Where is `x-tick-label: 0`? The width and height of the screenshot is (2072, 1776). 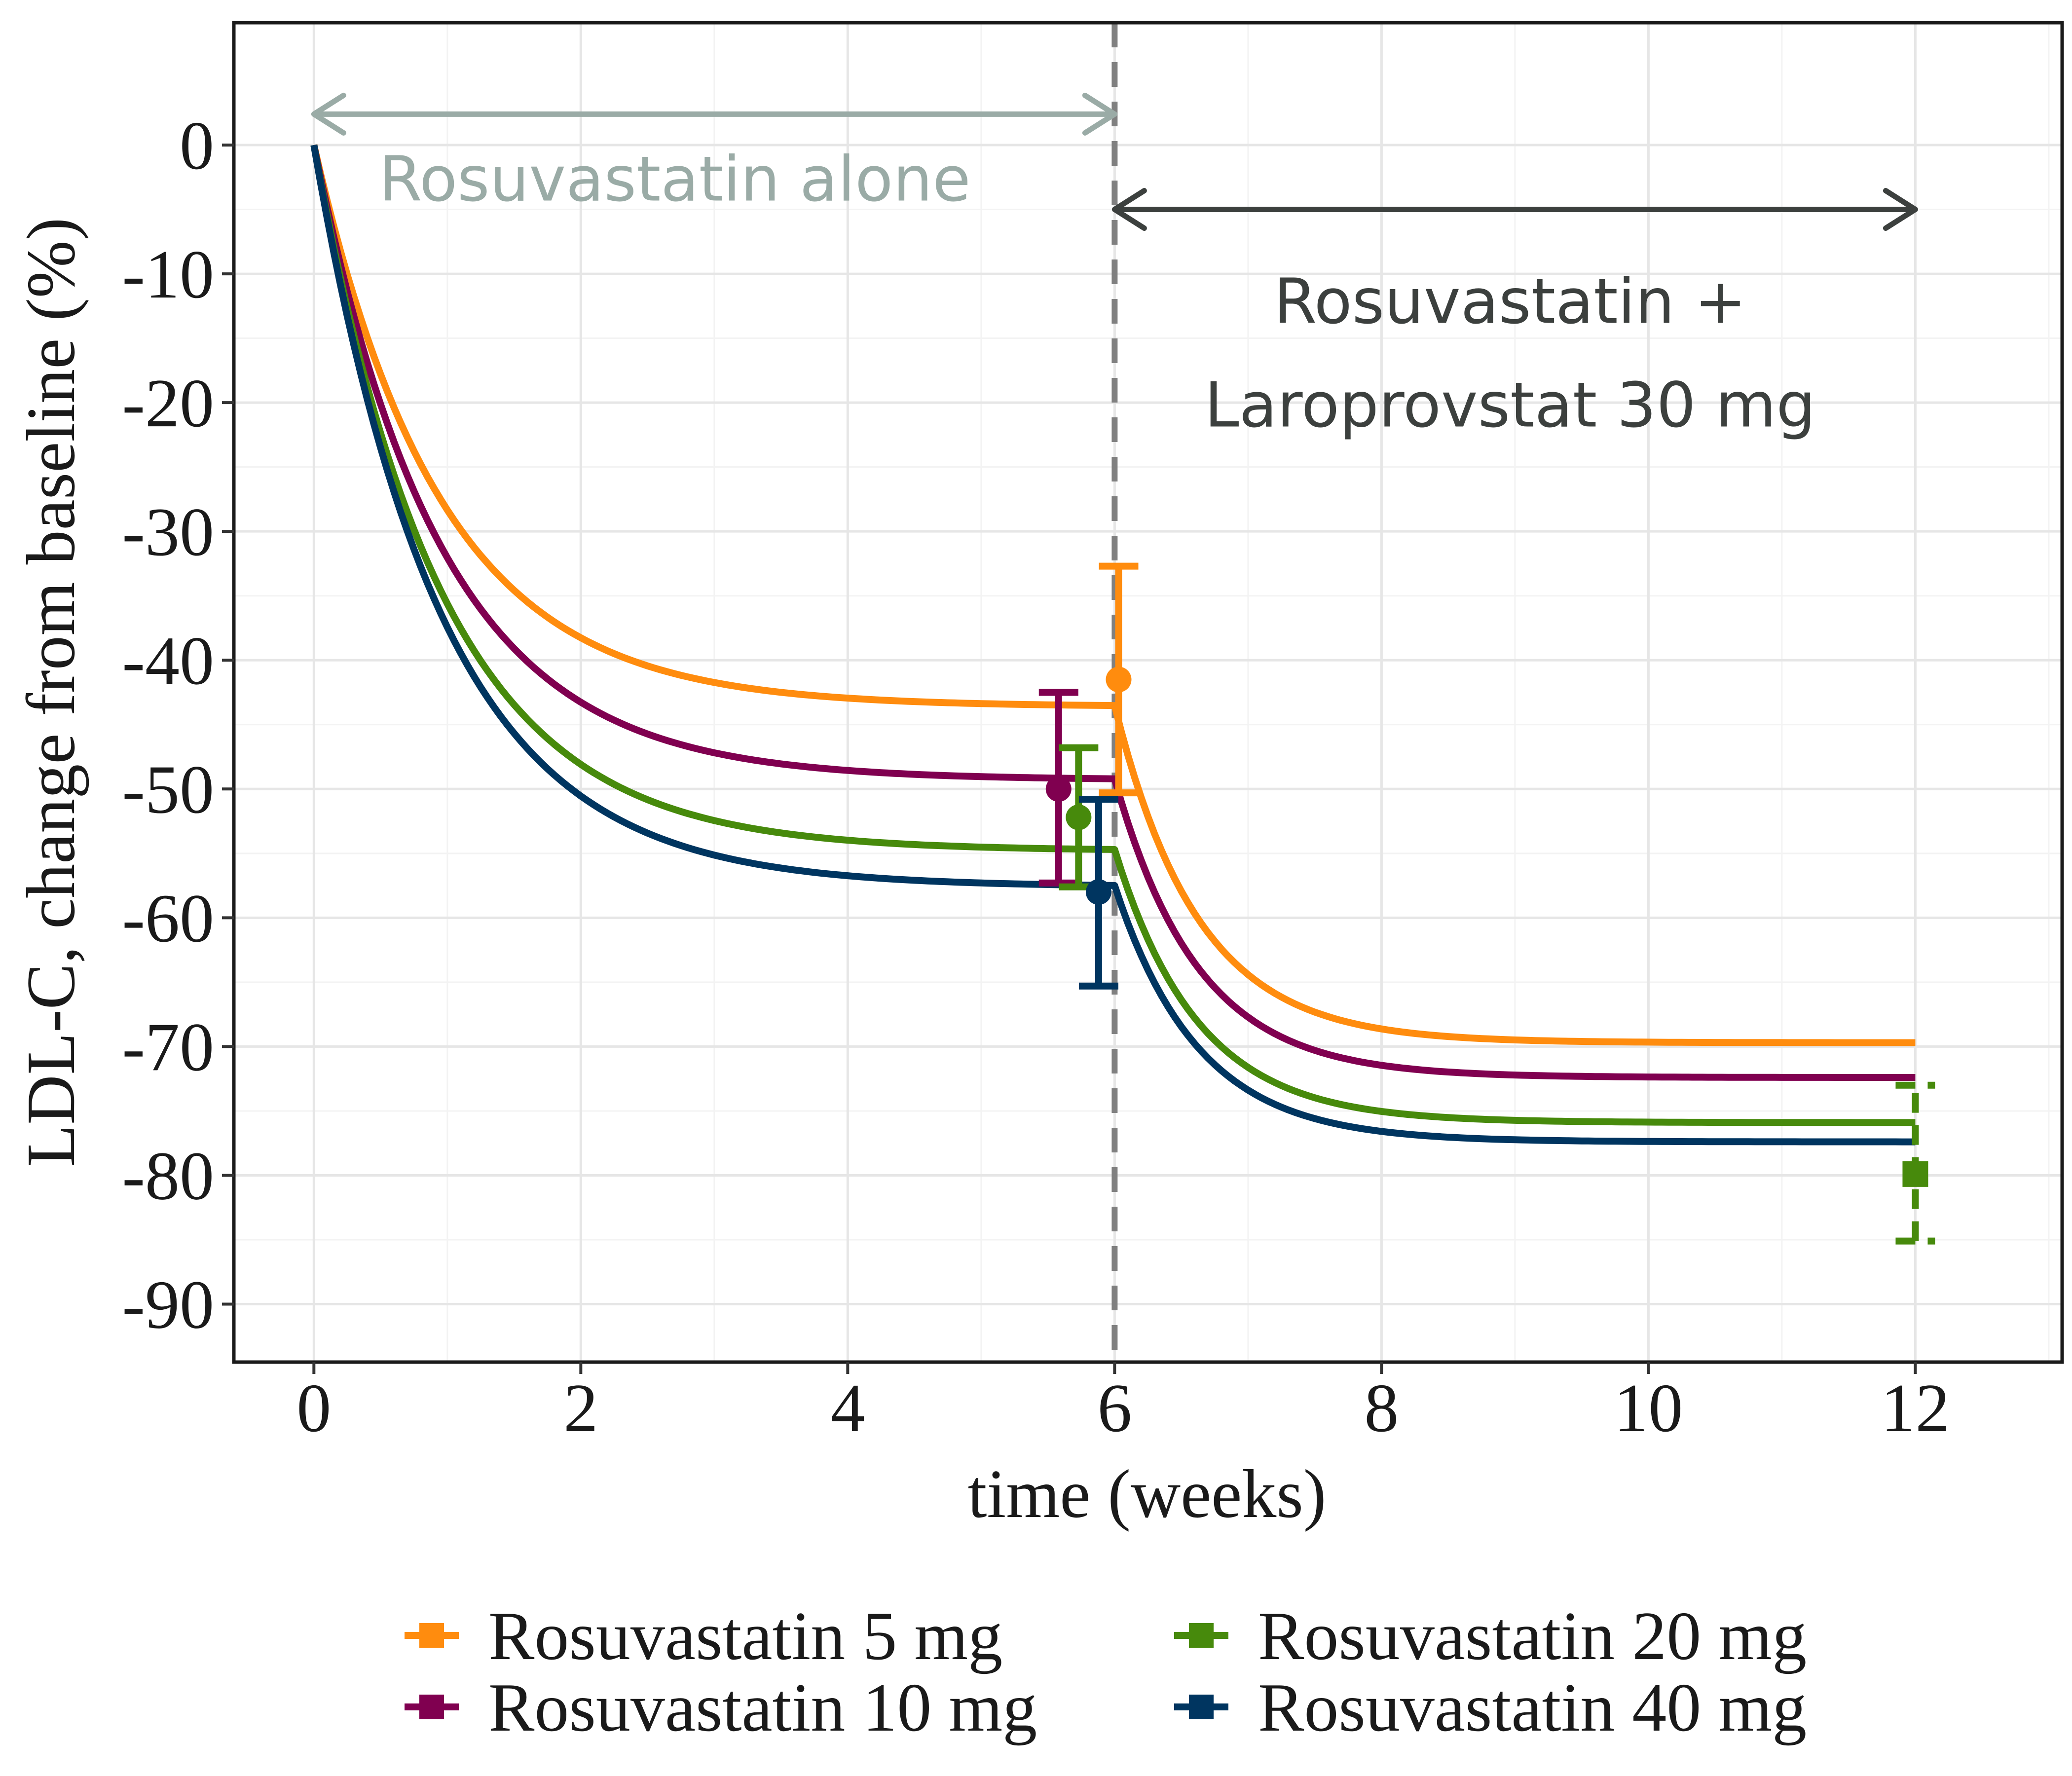 x-tick-label: 0 is located at coordinates (314, 1408).